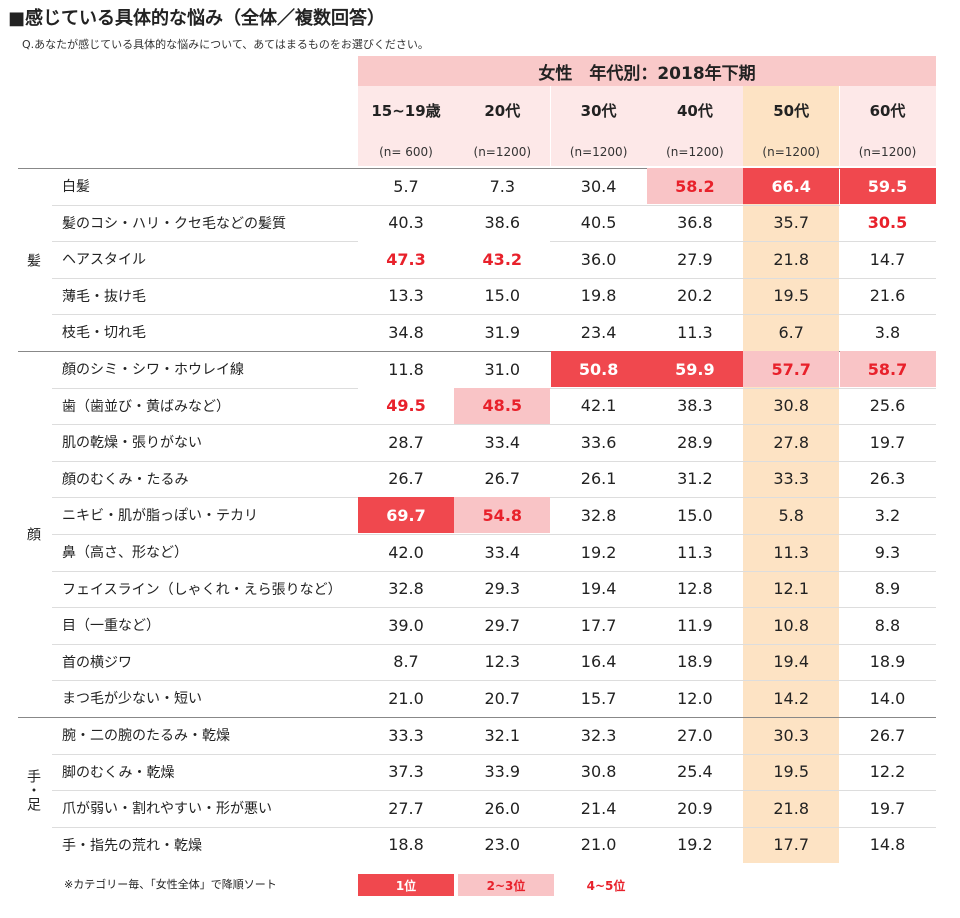 This screenshot has width=960, height=918. Describe the element at coordinates (598, 808) in the screenshot. I see `value-cell: 21.4` at that location.